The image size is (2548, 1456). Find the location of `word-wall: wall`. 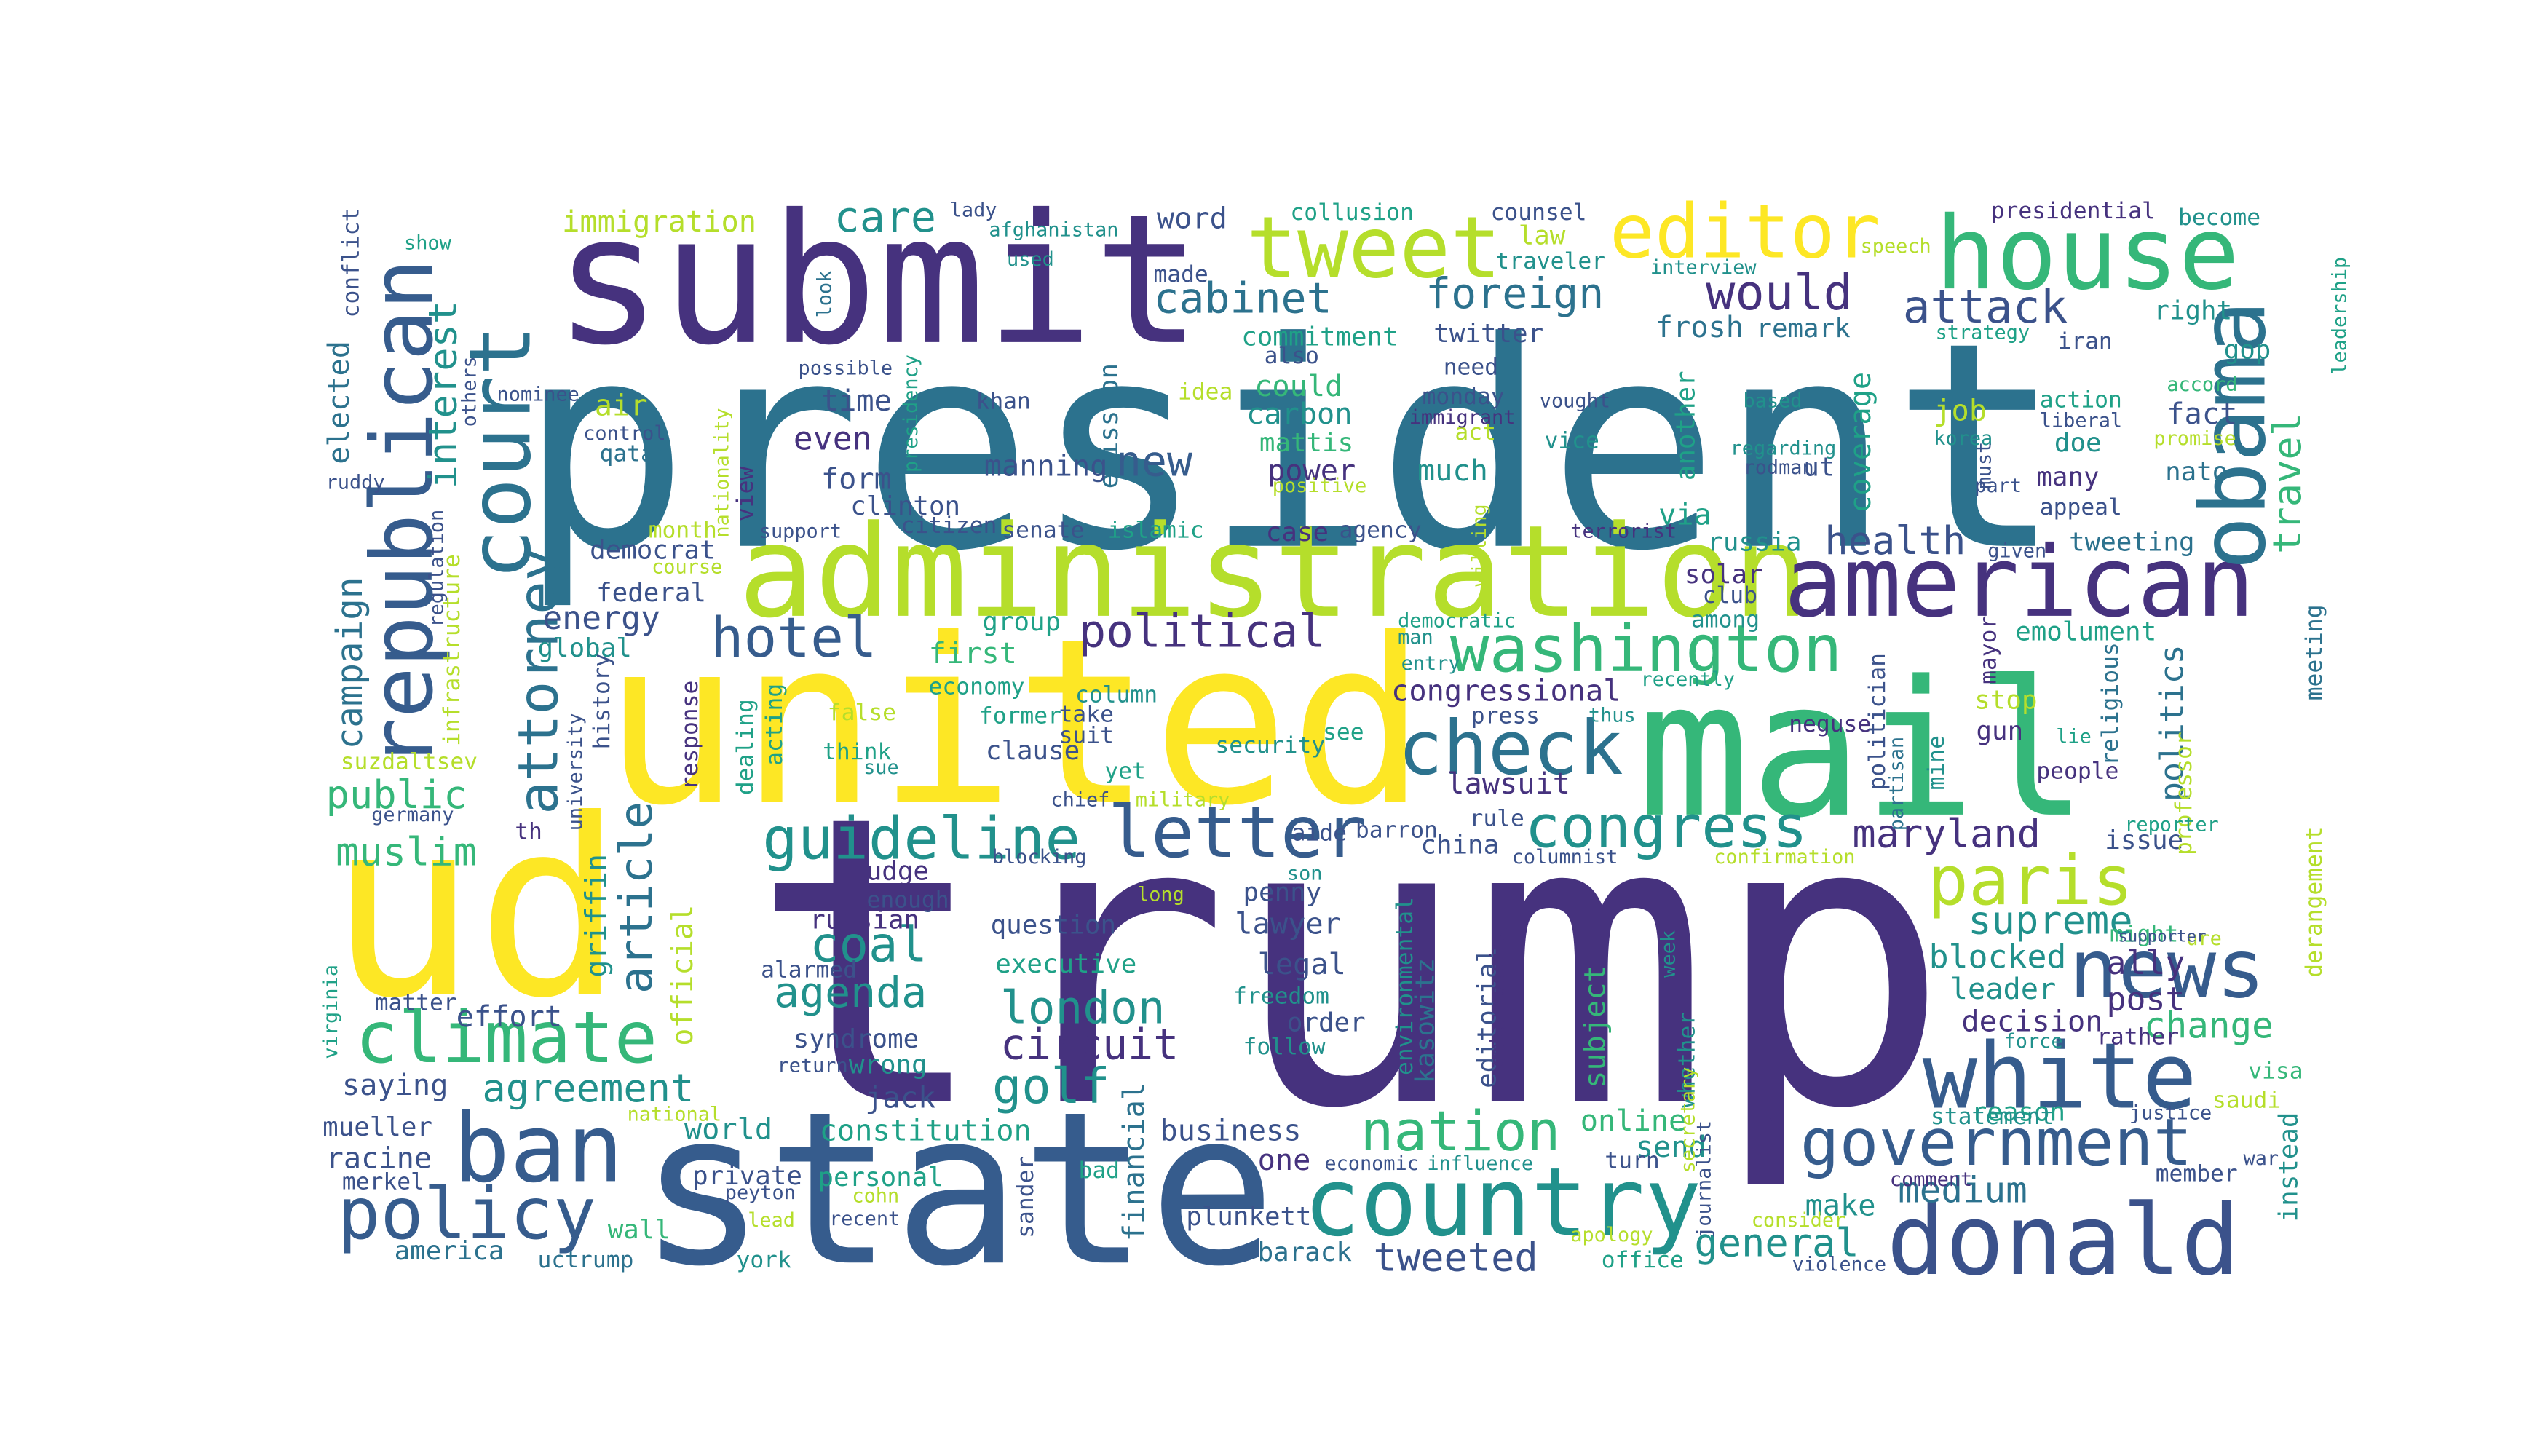

word-wall: wall is located at coordinates (639, 1230).